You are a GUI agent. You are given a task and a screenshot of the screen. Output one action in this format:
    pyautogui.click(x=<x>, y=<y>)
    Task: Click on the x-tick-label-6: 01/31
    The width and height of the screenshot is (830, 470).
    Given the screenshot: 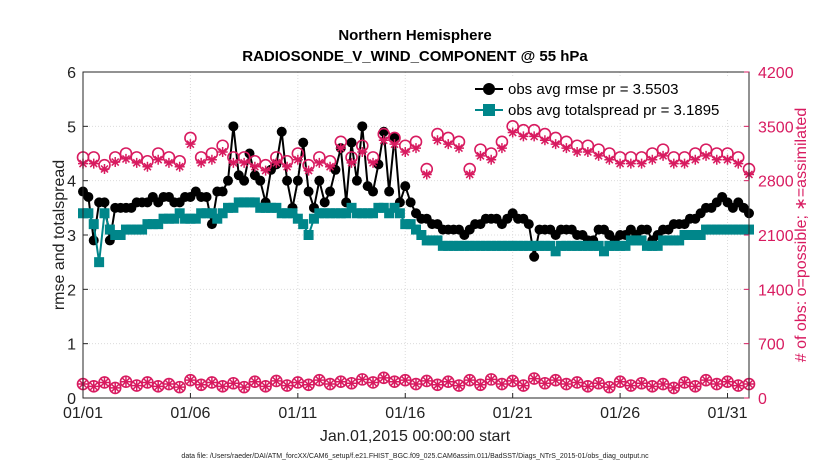 What is the action you would take?
    pyautogui.click(x=727, y=413)
    